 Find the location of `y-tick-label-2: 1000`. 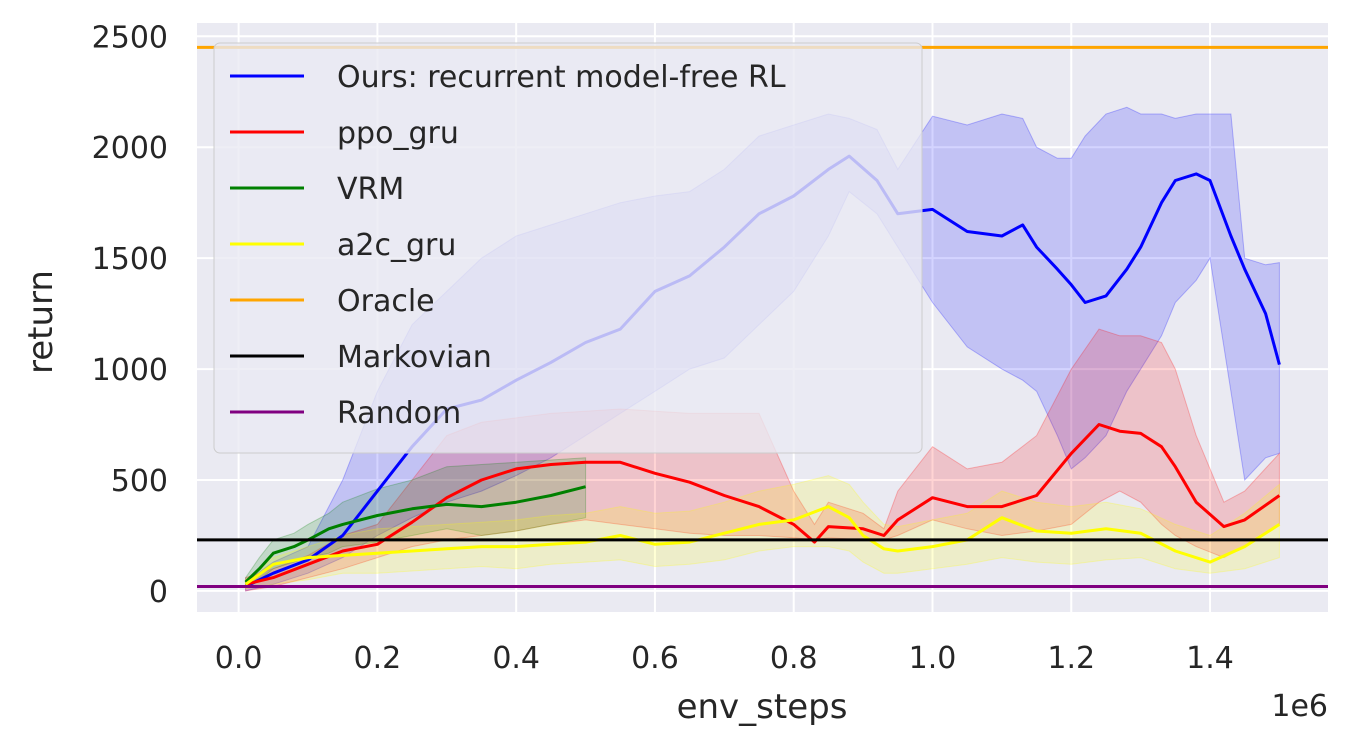

y-tick-label-2: 1000 is located at coordinates (130, 370).